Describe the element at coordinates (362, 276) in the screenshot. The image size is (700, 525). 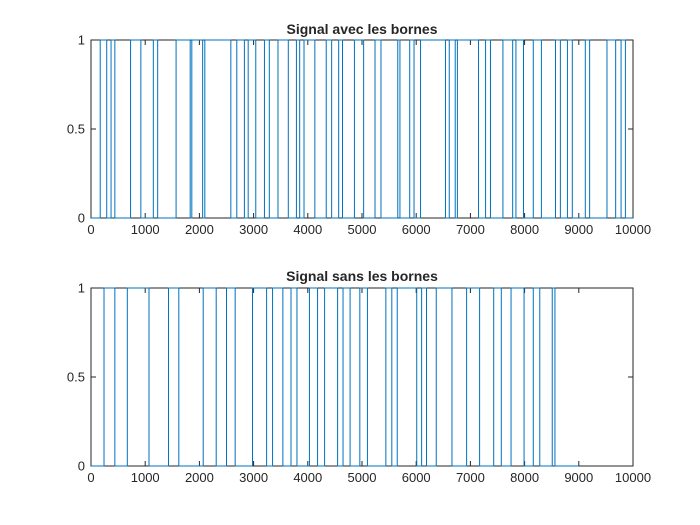
I see `chart-title: Signal sans les bornes` at that location.